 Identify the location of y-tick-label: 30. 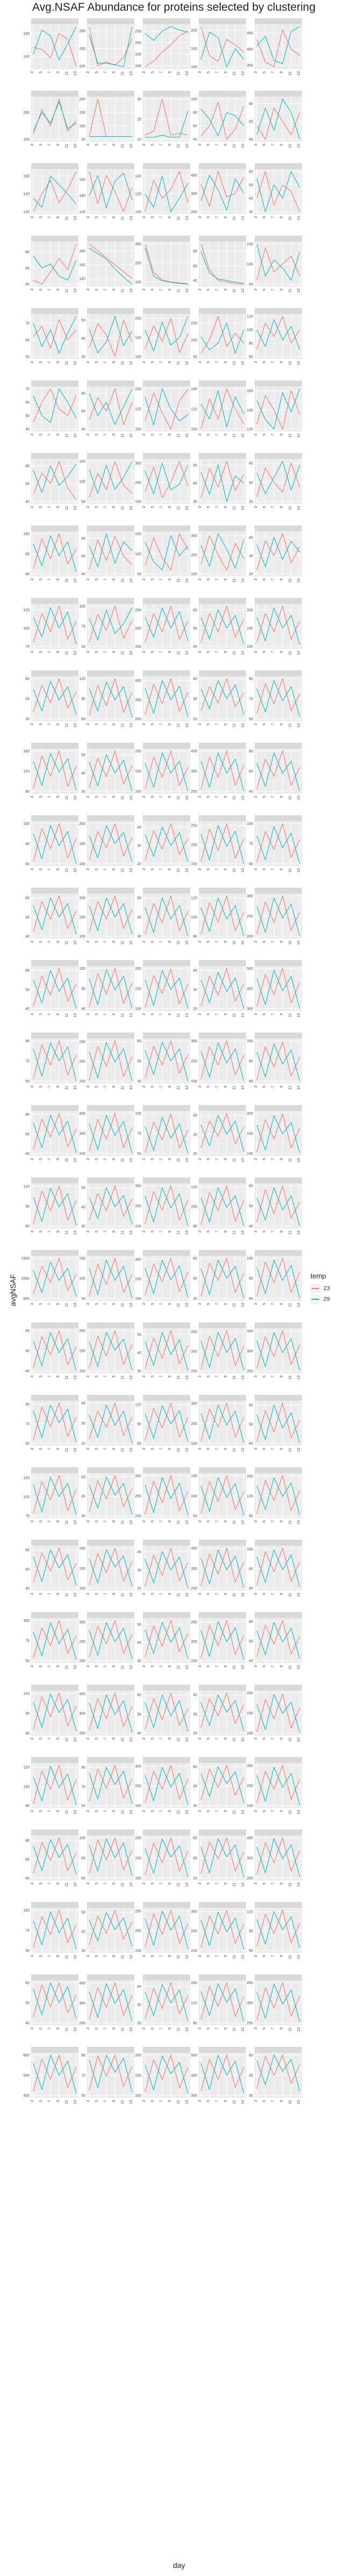
(83, 1424).